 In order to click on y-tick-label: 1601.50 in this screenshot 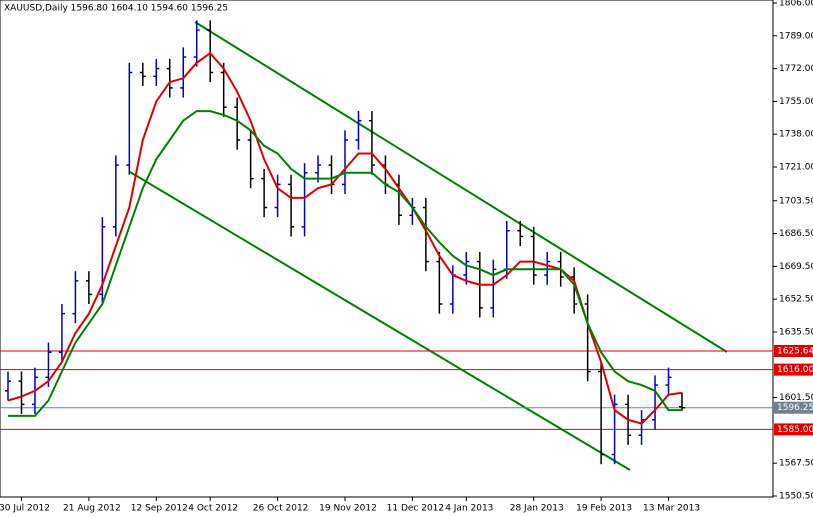, I will do `click(796, 398)`.